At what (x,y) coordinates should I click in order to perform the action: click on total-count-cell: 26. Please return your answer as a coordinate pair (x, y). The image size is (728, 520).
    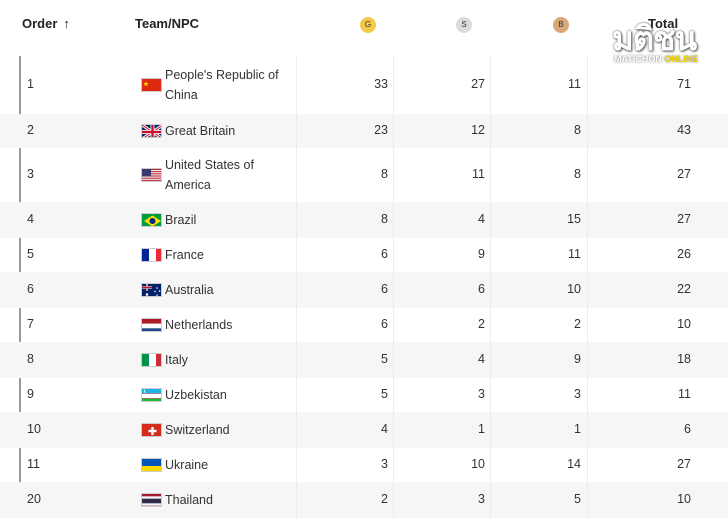
    Looking at the image, I should click on (684, 254).